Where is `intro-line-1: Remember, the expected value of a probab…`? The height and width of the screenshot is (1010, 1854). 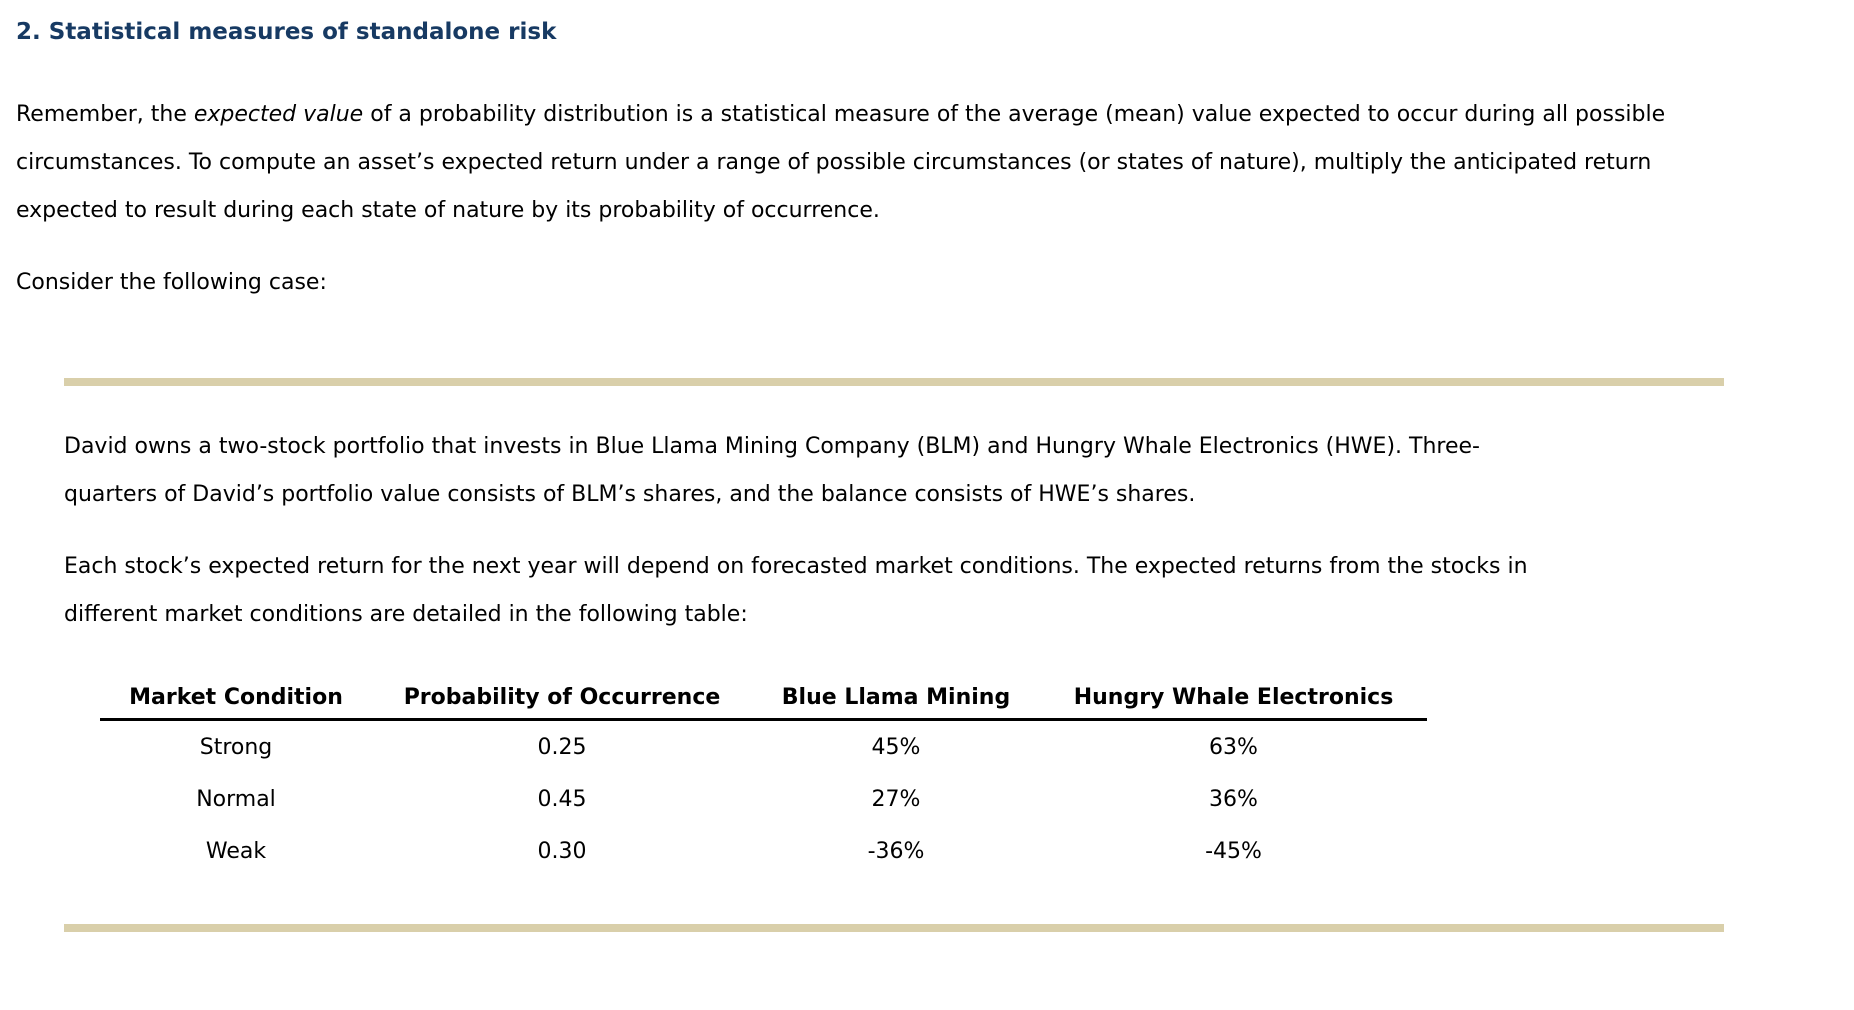
intro-line-1: Remember, the expected value of a probab… is located at coordinates (840, 115).